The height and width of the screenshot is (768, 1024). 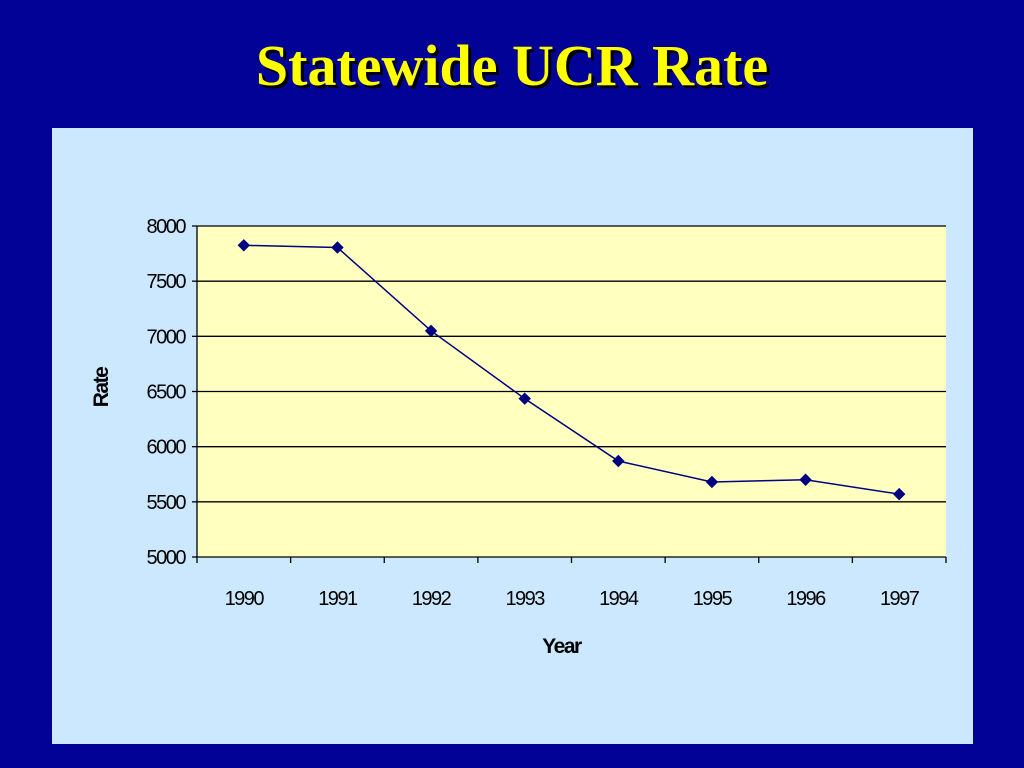 I want to click on x-tick-label: 1996, so click(x=806, y=599).